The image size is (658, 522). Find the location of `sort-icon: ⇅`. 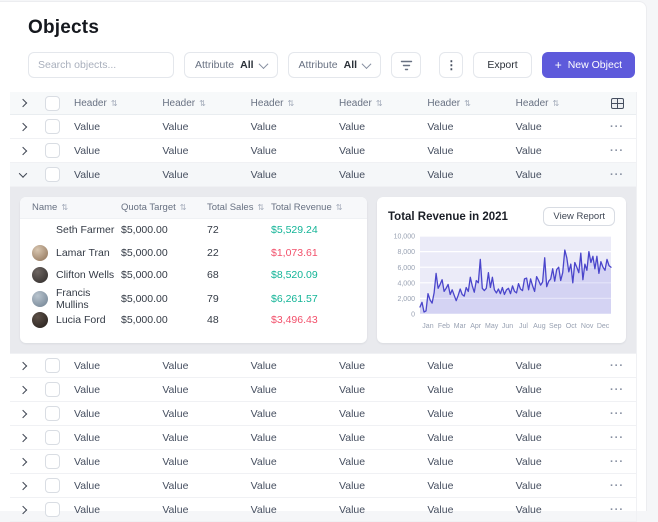

sort-icon: ⇅ is located at coordinates (65, 207).